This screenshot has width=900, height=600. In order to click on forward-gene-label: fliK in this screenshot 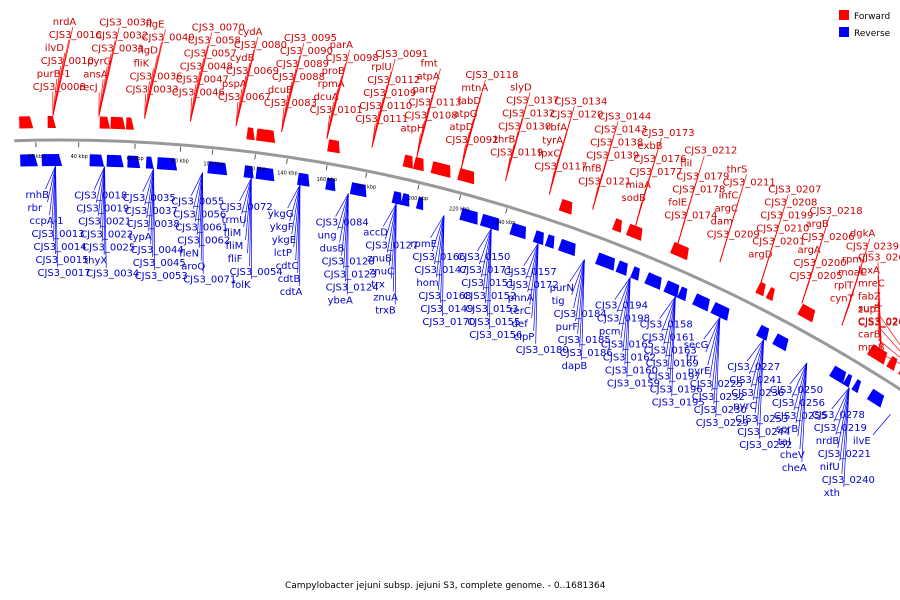, I will do `click(142, 63)`.